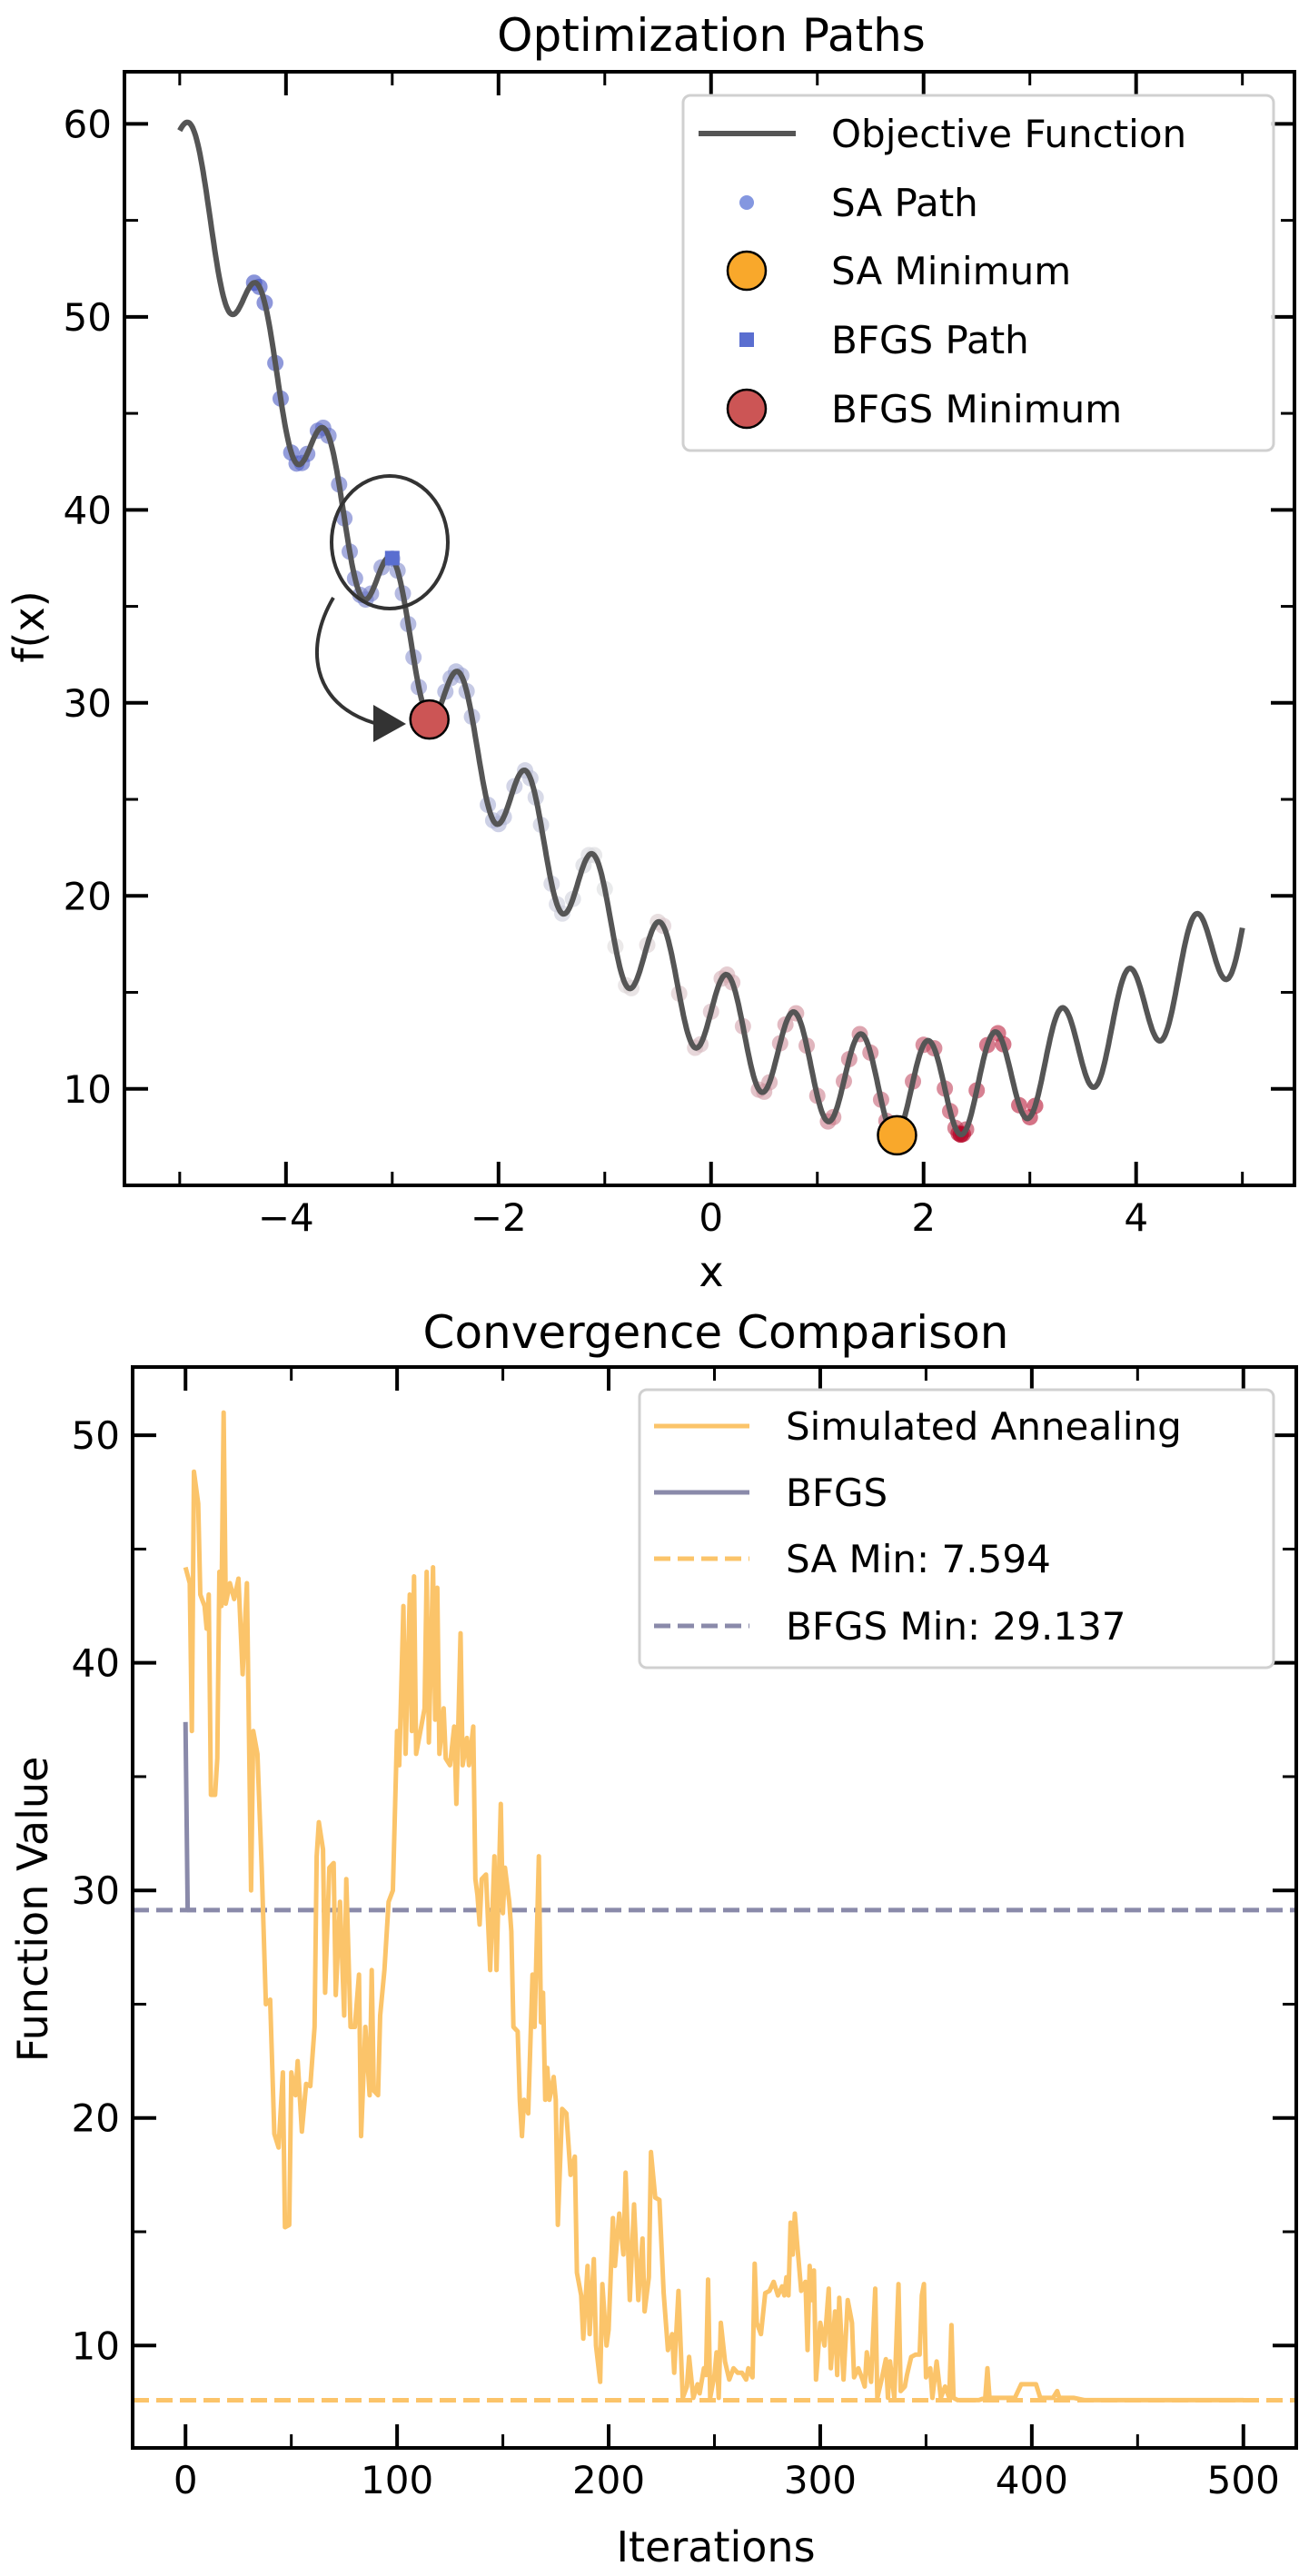  I want to click on legend-label: SA Path, so click(904, 203).